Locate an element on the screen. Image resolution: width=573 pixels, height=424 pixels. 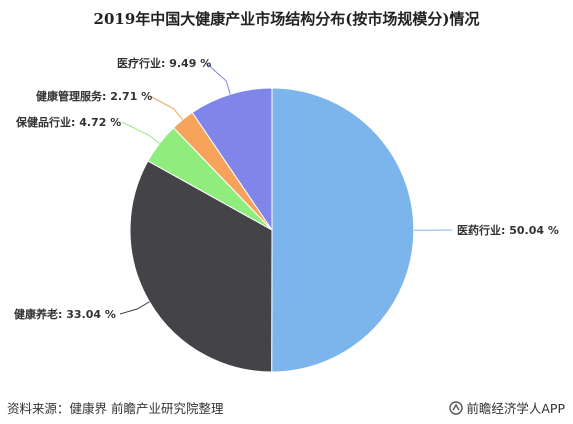
slice-label-4: 健康管理服务: 2.71 % is located at coordinates (94, 96).